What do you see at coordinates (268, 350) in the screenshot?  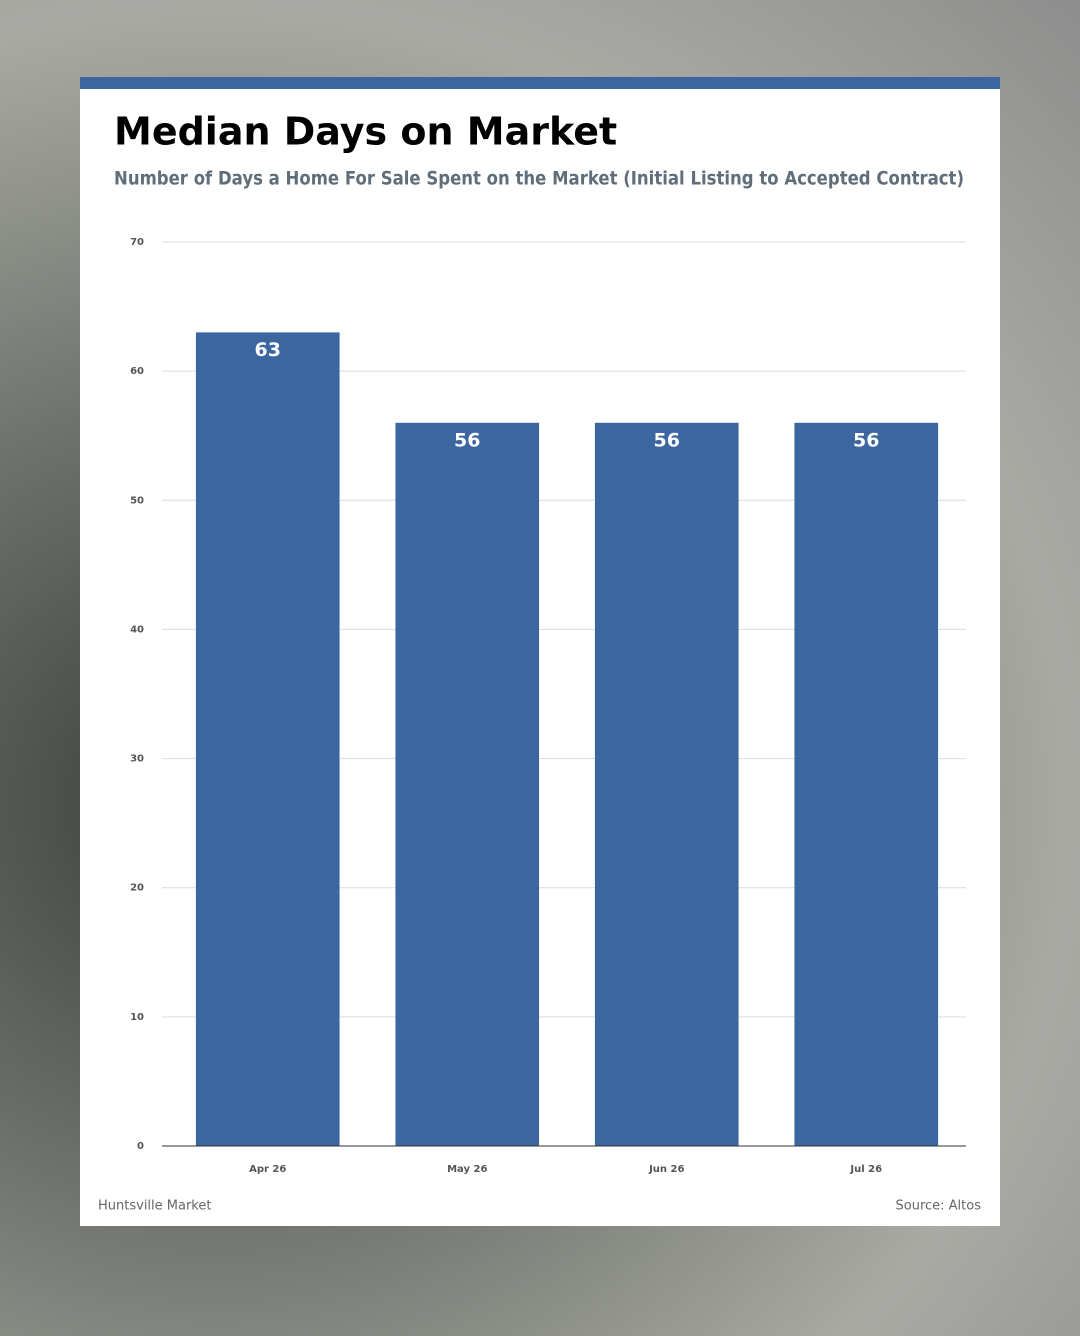 I see `data-label: 63` at bounding box center [268, 350].